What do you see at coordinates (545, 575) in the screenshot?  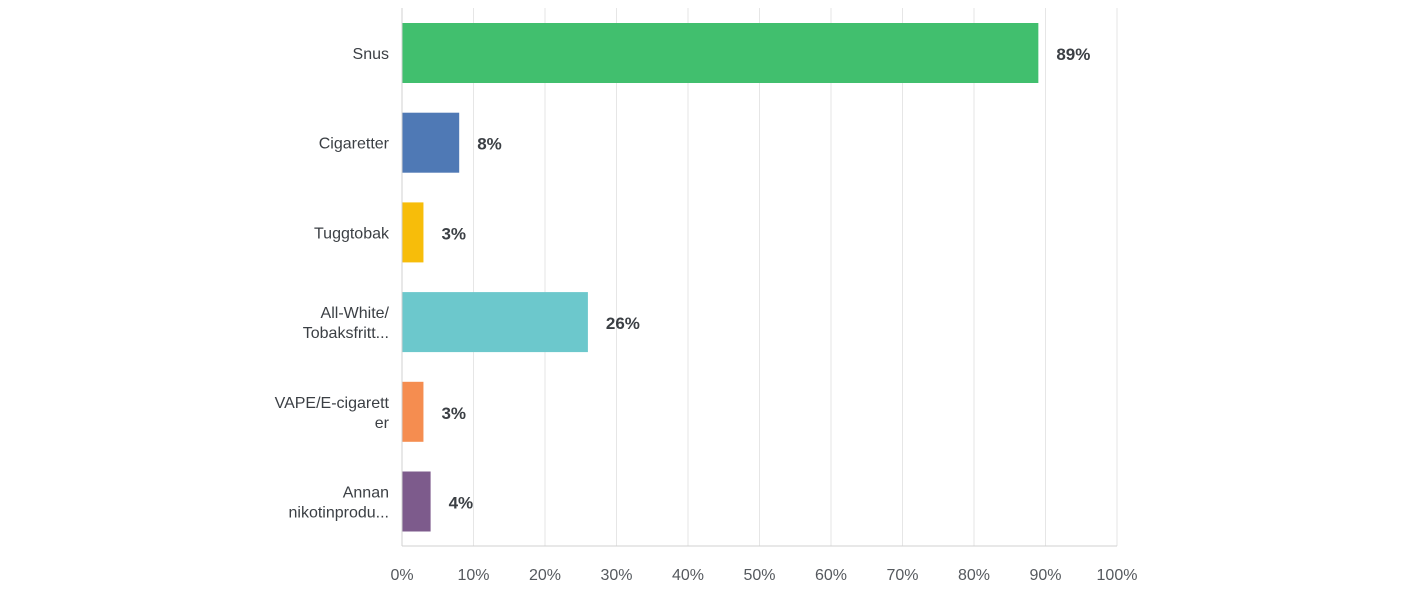 I see `x-tick-label: 20%` at bounding box center [545, 575].